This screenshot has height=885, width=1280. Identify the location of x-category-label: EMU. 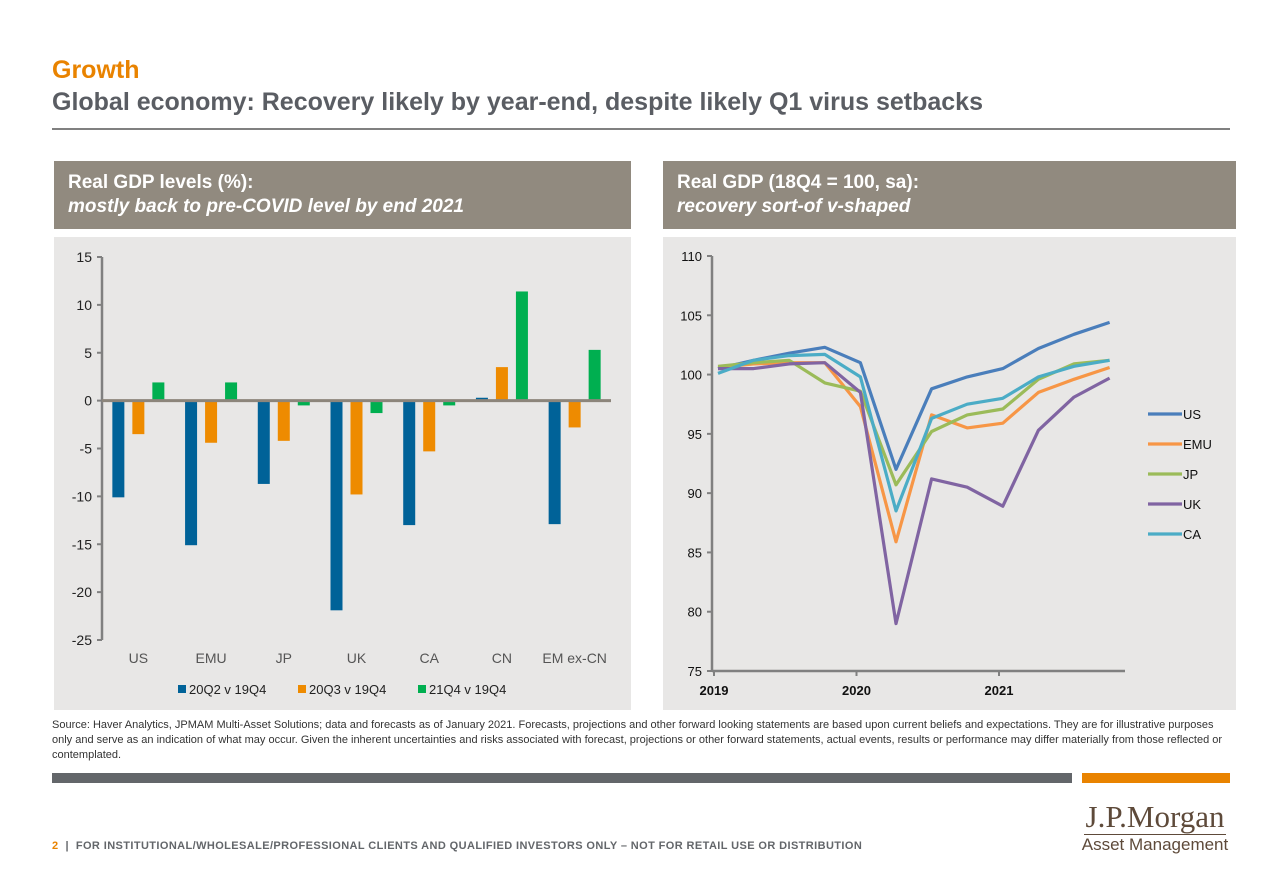
(211, 658).